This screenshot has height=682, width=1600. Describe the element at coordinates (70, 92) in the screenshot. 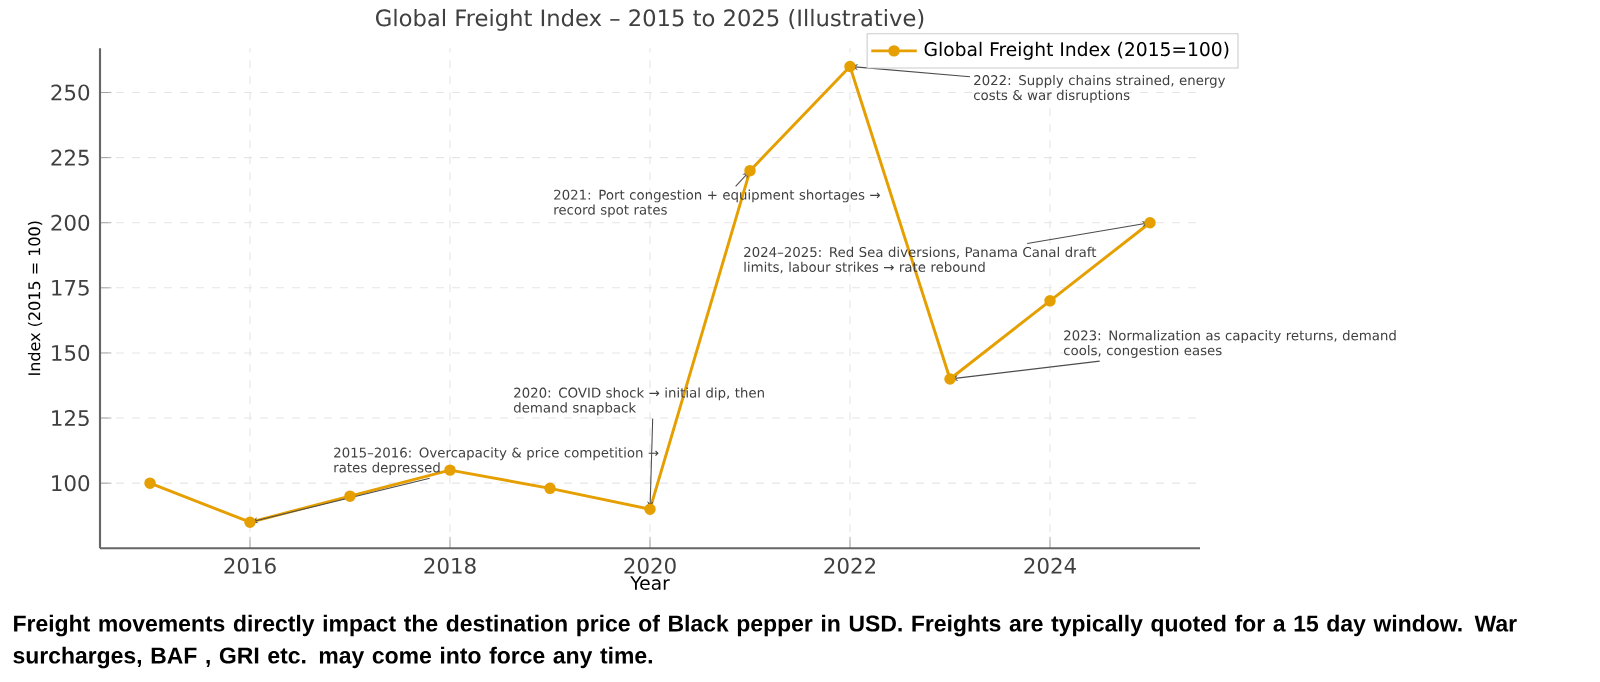

I see `y-tick-label: 250` at that location.